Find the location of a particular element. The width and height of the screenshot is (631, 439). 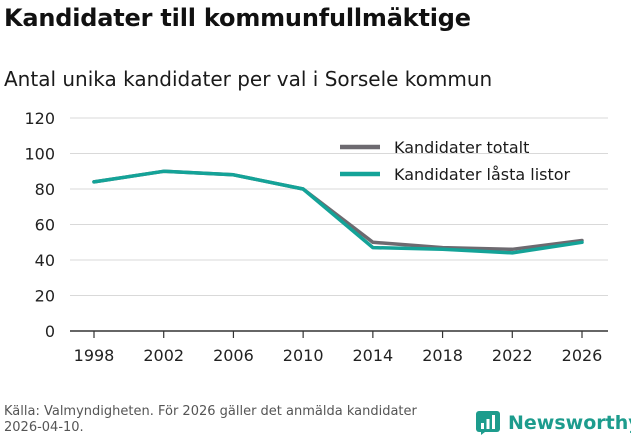

brand-logo: Newsworthy is located at coordinates (553, 423).